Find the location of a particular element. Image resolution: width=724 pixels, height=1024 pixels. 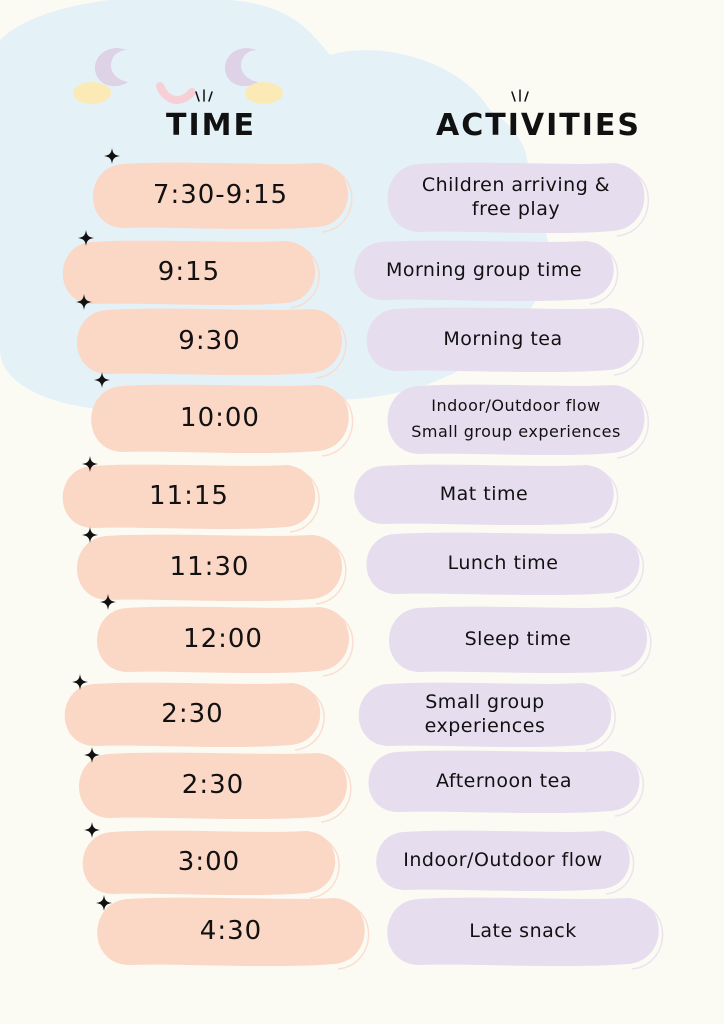

time-label: 11:15 is located at coordinates (189, 496).